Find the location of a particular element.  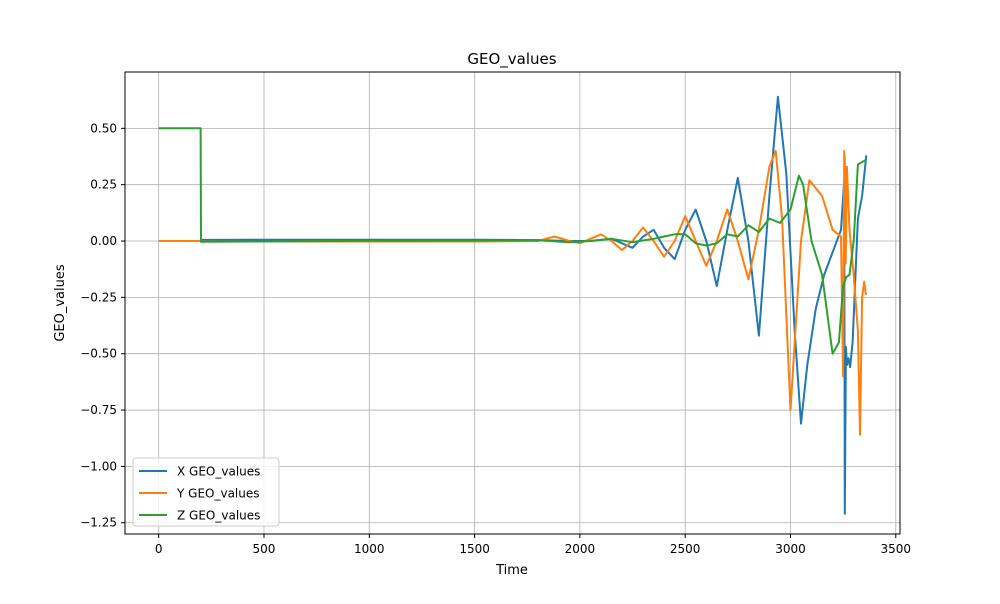

y-tick-label: −1.25 is located at coordinates (98, 523).